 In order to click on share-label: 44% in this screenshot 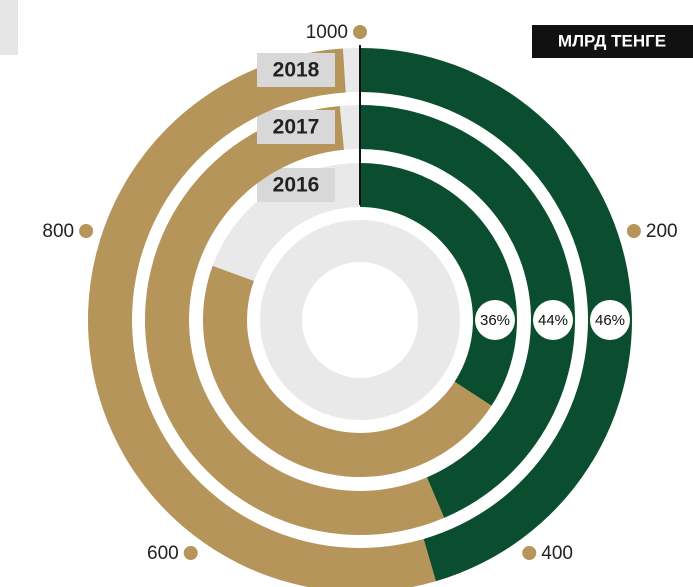, I will do `click(553, 320)`.